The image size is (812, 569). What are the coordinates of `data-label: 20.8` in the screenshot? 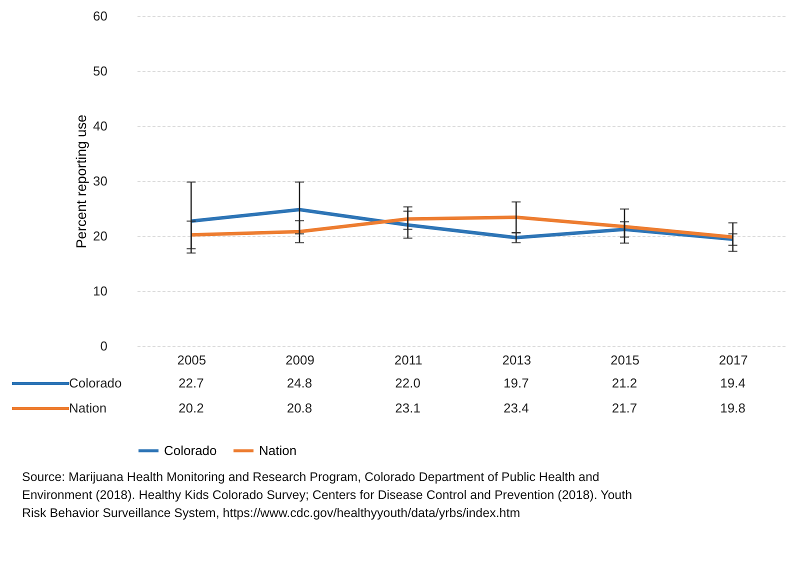 It's located at (299, 408).